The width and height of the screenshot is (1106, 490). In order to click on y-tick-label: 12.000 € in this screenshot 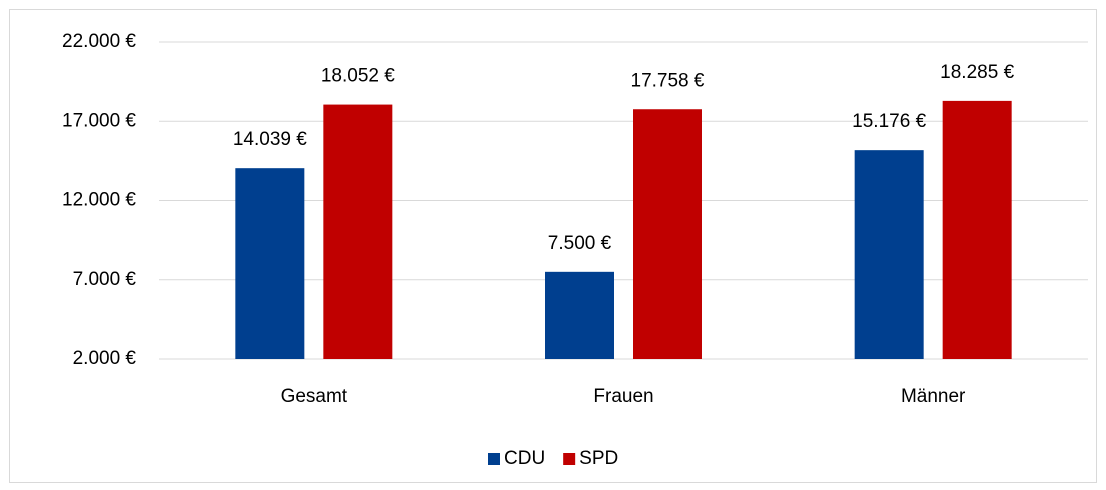, I will do `click(99, 200)`.